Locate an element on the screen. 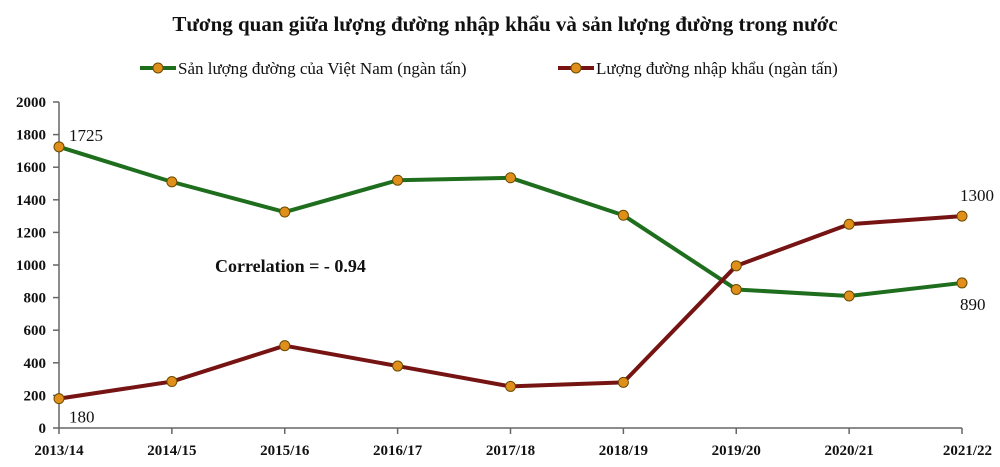 This screenshot has height=467, width=1000. y-tick-label: 1600 is located at coordinates (31, 168).